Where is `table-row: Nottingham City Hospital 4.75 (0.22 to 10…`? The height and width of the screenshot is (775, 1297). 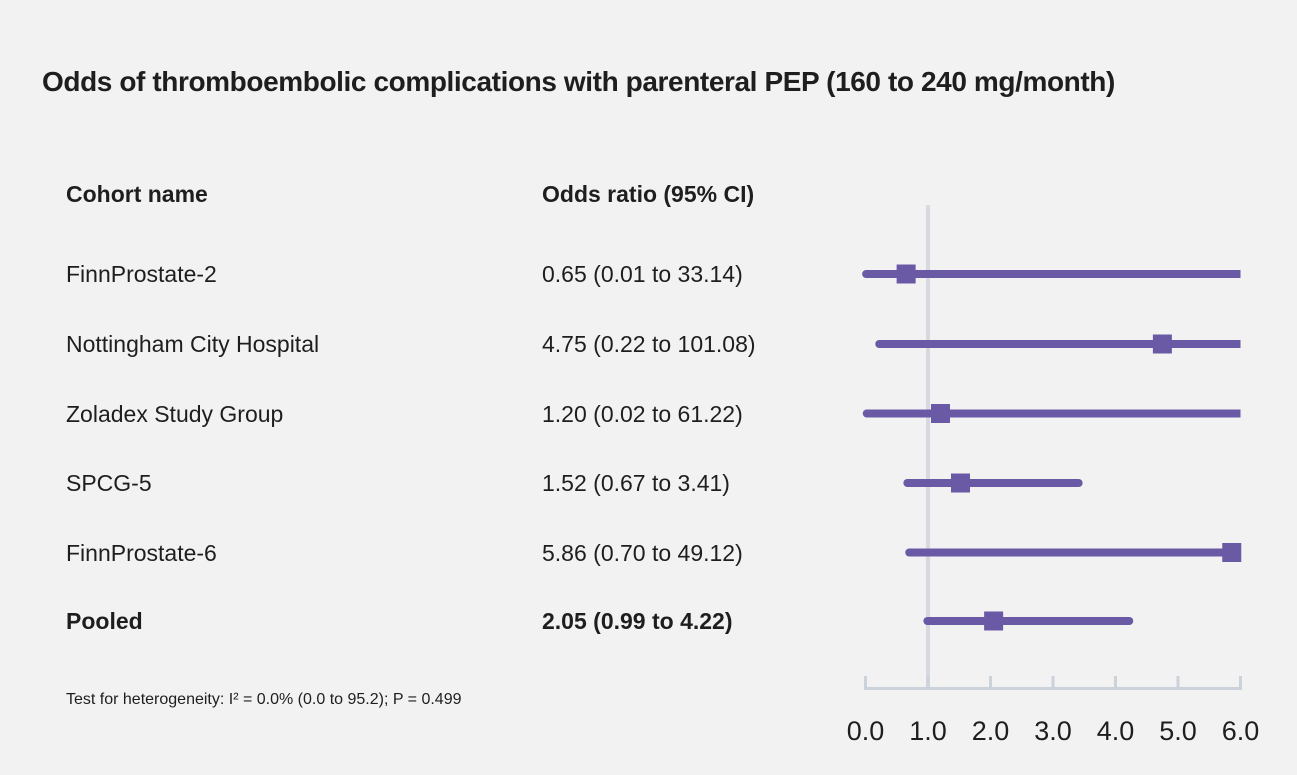
table-row: Nottingham City Hospital 4.75 (0.22 to 10… is located at coordinates (430, 344).